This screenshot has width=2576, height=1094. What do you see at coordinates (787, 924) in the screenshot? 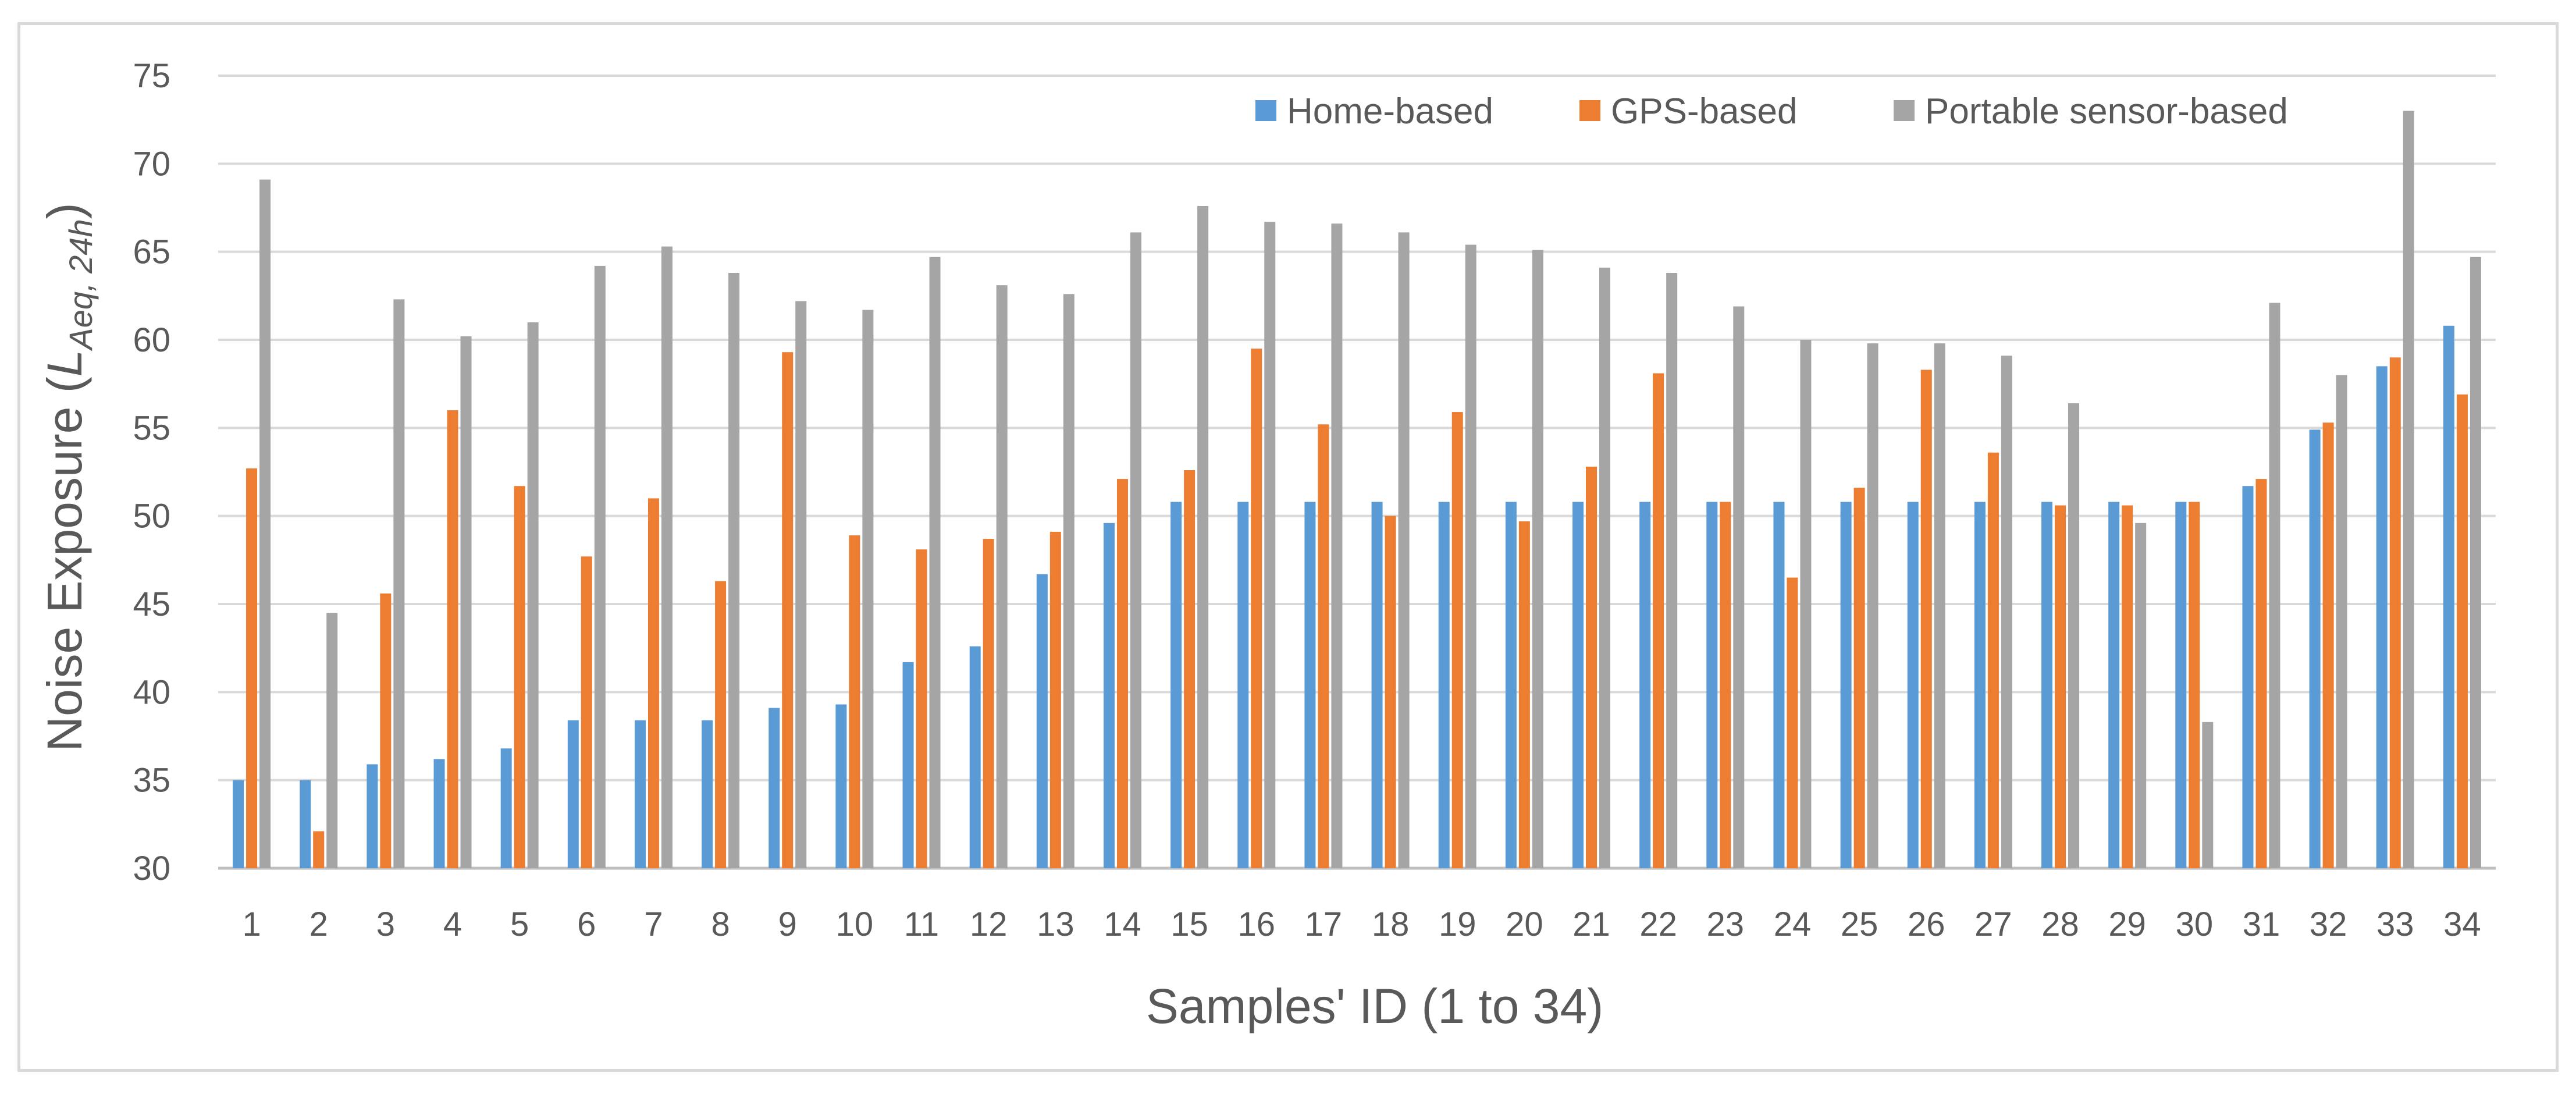
I see `x-tick-label: 9` at bounding box center [787, 924].